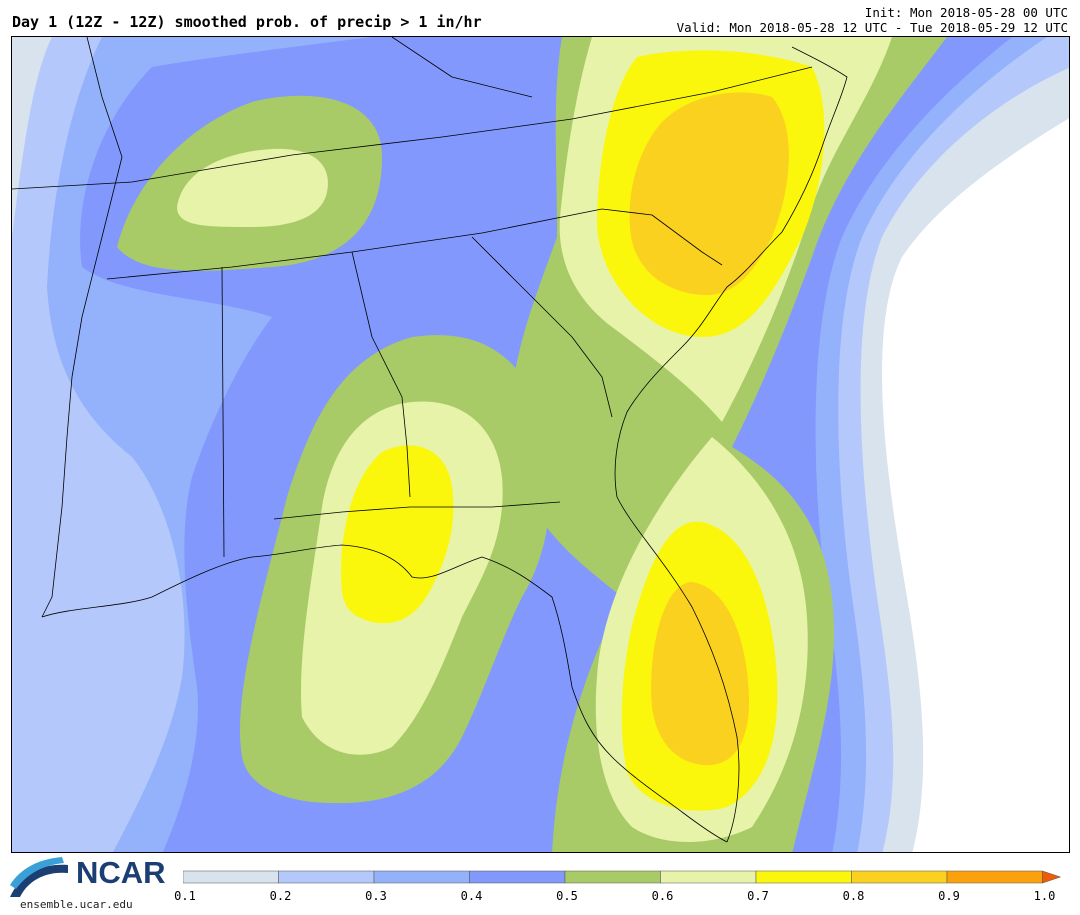  I want to click on contour-0.8-ne, so click(709, 194).